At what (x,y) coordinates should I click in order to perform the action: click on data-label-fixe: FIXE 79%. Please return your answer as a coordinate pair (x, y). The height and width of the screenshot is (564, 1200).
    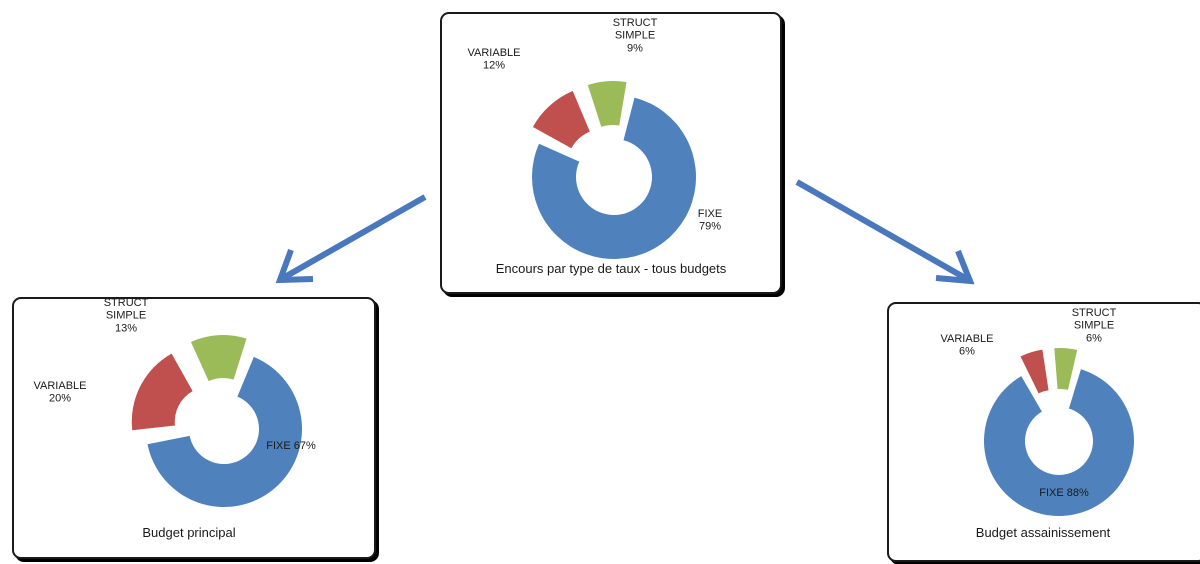
    Looking at the image, I should click on (710, 220).